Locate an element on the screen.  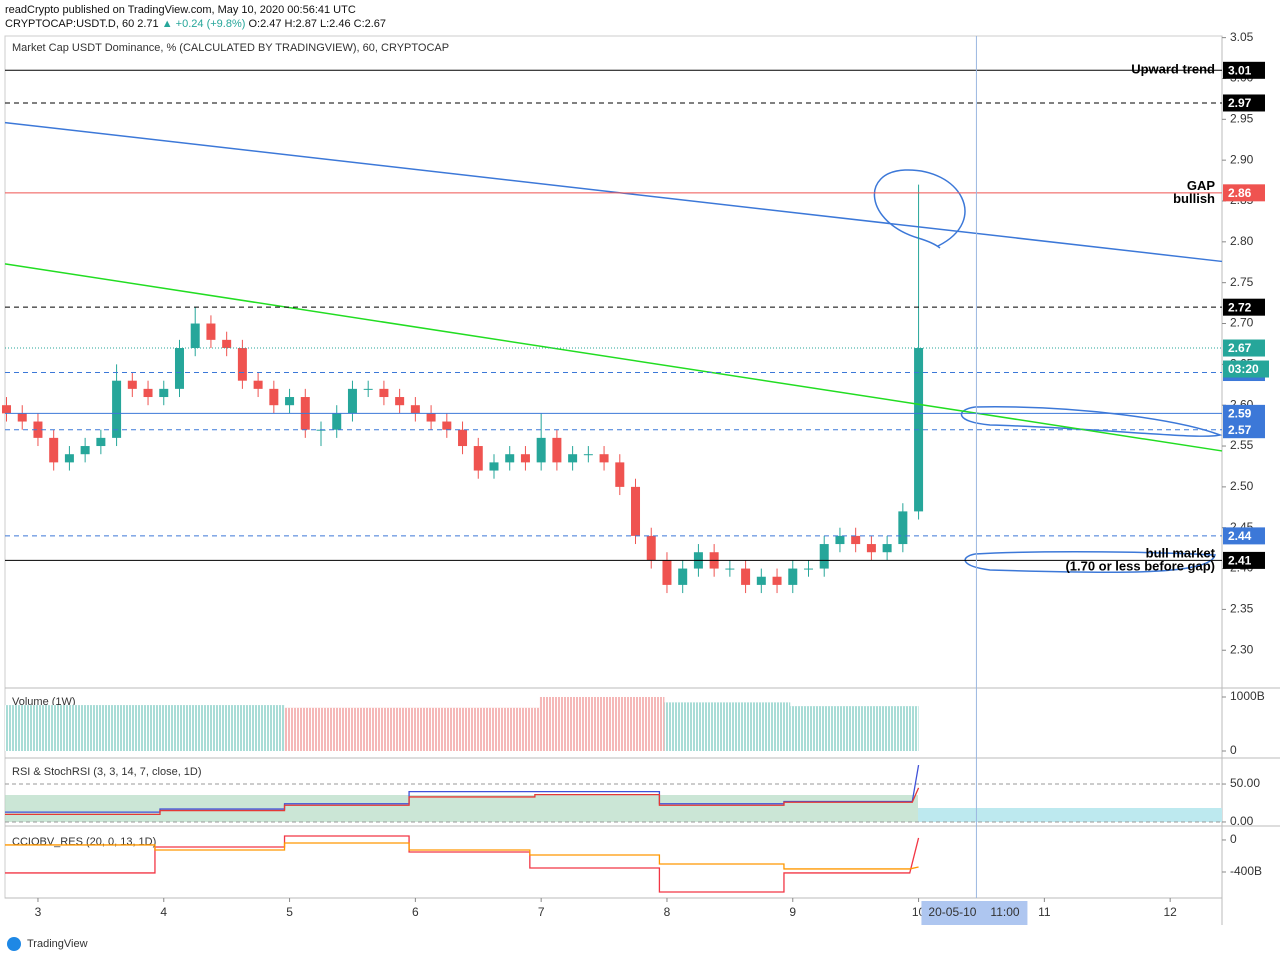
price-box-label: 2.41 is located at coordinates (1240, 561).